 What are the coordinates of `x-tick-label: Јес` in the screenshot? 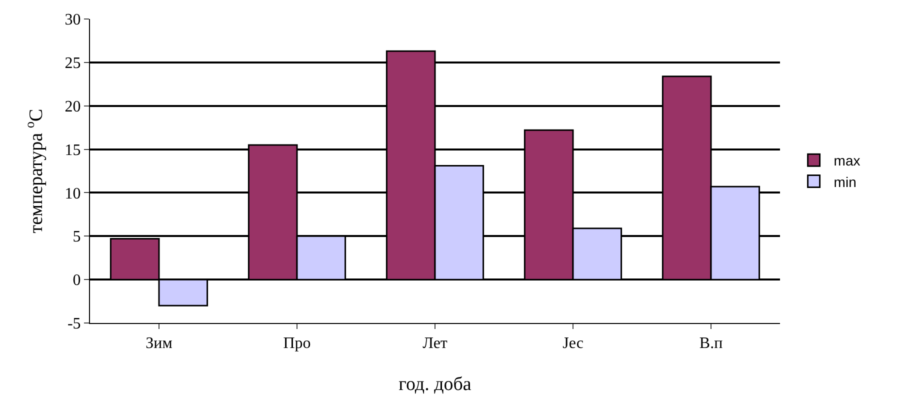 It's located at (573, 343).